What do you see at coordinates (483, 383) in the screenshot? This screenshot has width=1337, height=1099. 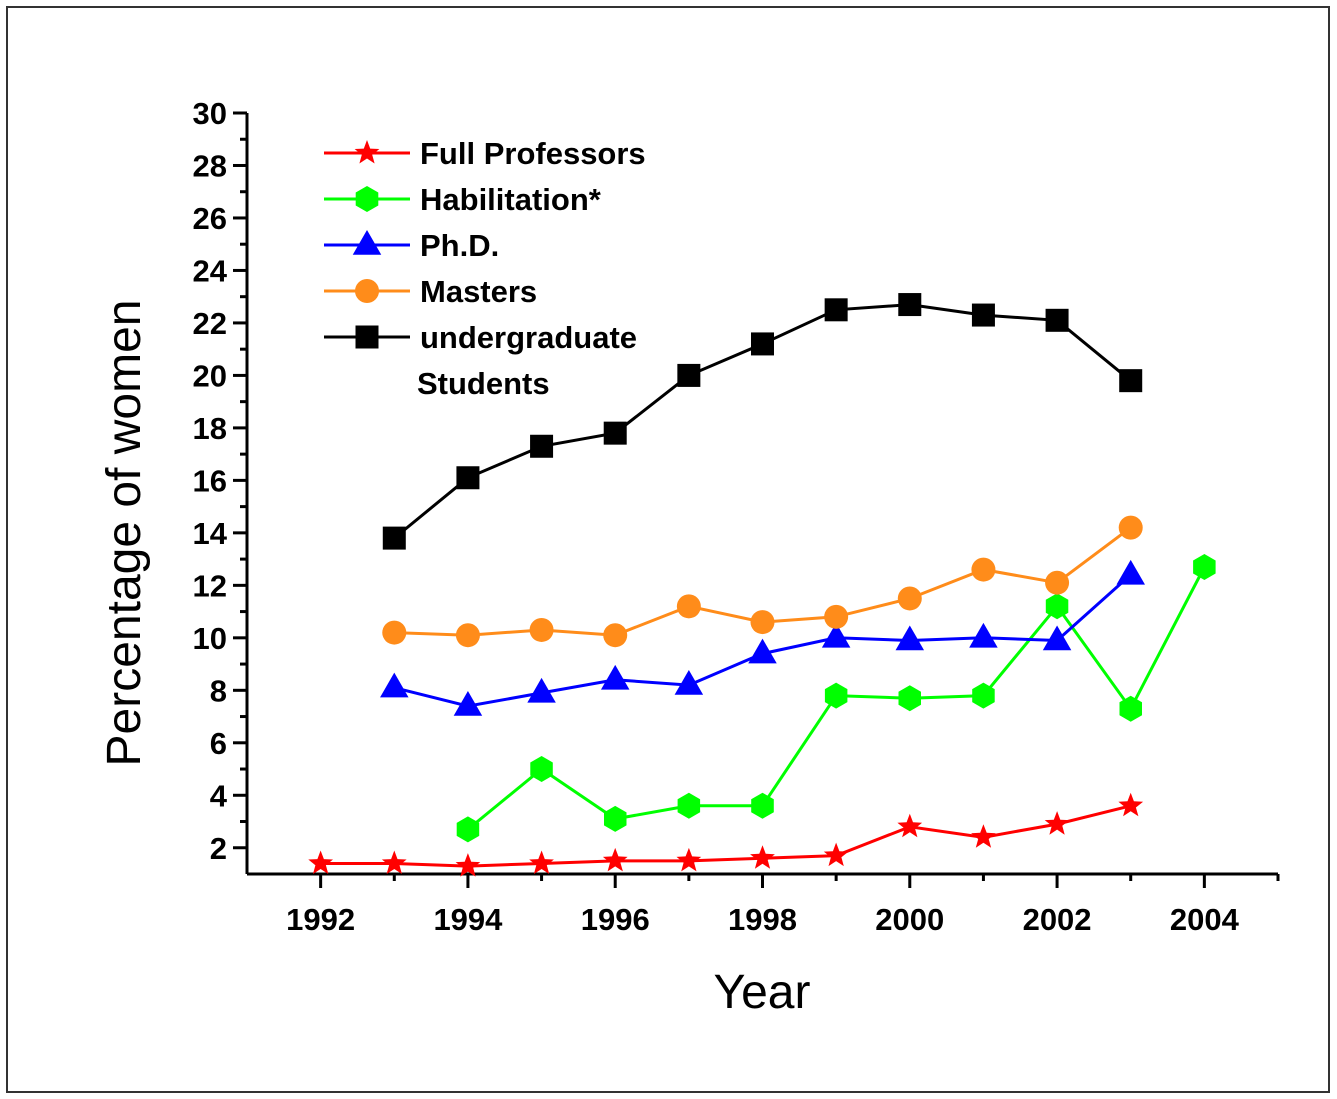 I see `legend-label: Students` at bounding box center [483, 383].